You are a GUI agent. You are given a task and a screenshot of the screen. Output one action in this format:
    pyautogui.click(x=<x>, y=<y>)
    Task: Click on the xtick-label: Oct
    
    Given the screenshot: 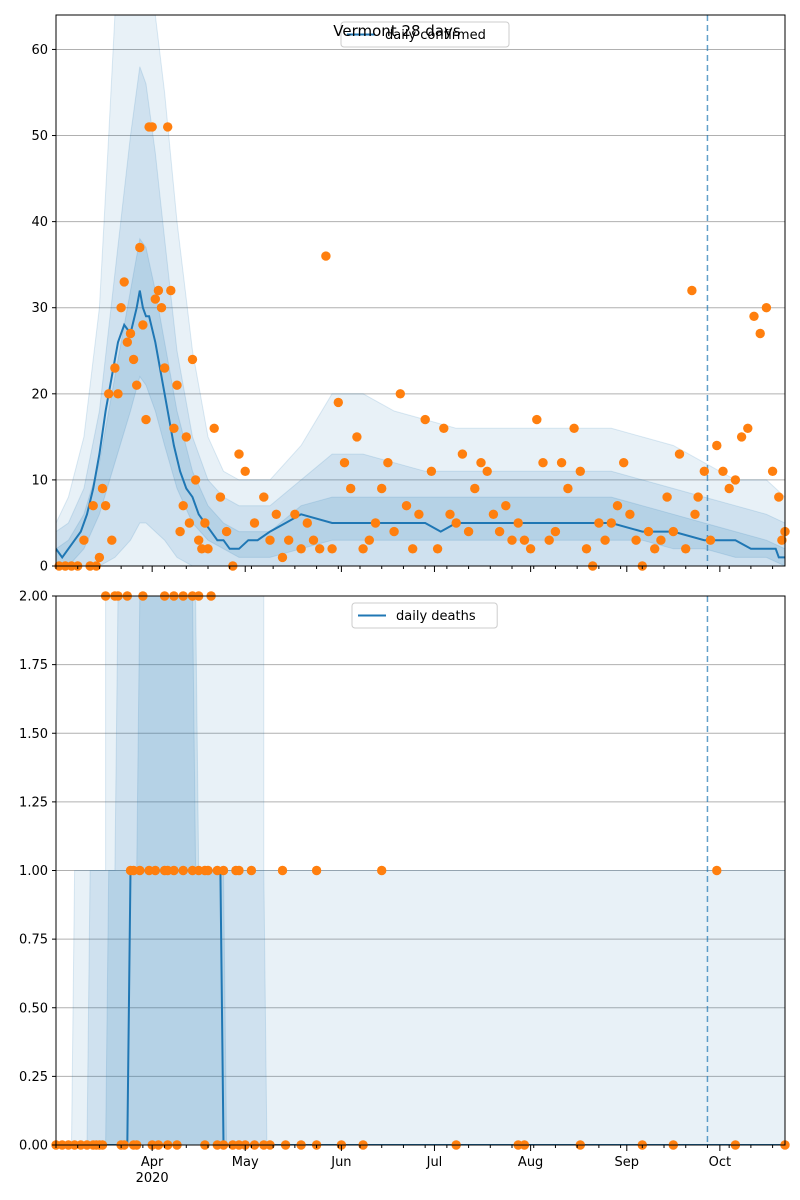 What is the action you would take?
    pyautogui.click(x=720, y=1162)
    